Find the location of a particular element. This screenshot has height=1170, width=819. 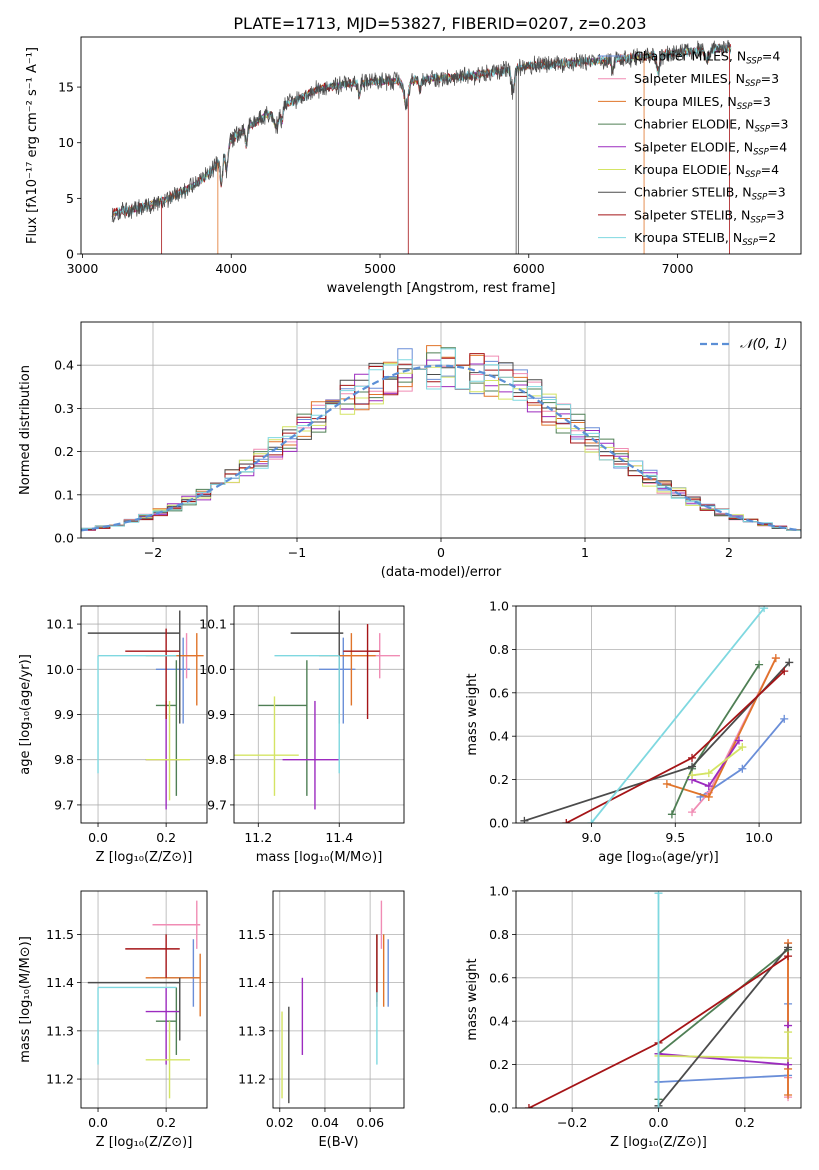

x-tick-label: 2 is located at coordinates (729, 552).